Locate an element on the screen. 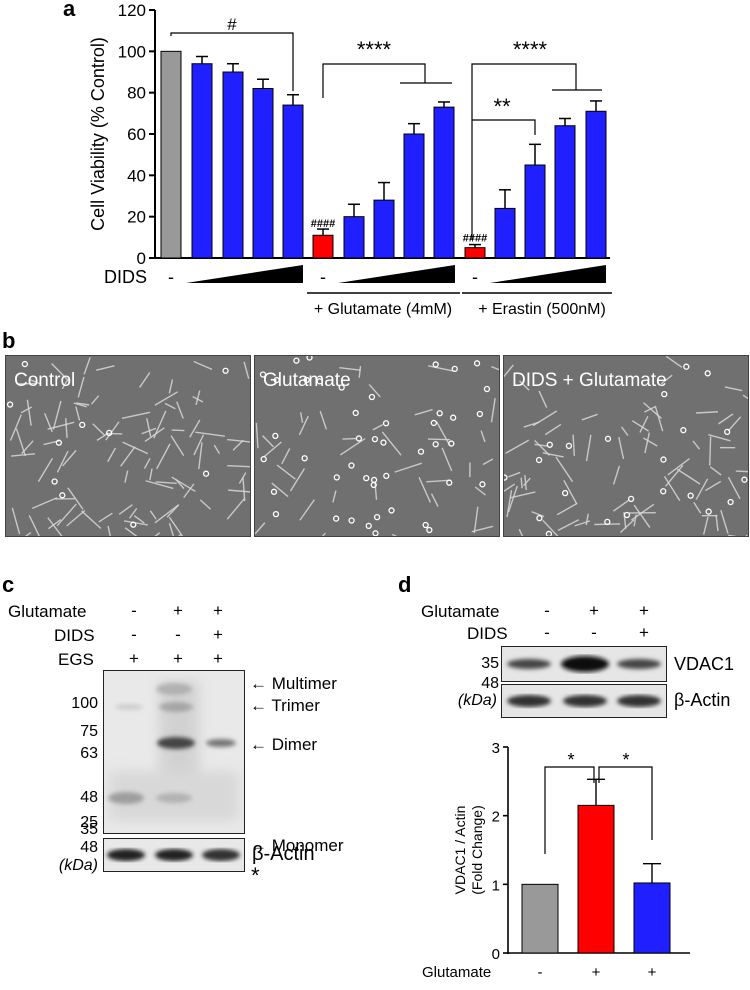  vdac1-blot-bands is located at coordinates (584, 664).